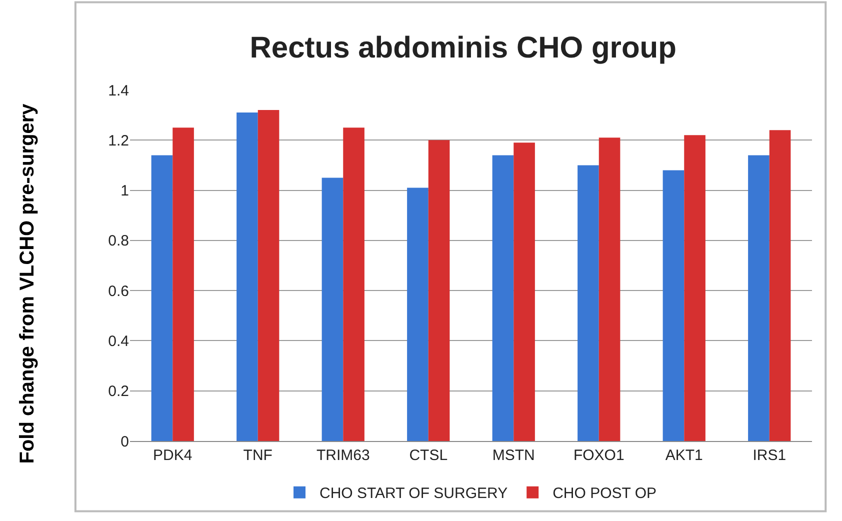 The height and width of the screenshot is (521, 842). Describe the element at coordinates (118, 141) in the screenshot. I see `y-tick-label: 1.2` at that location.